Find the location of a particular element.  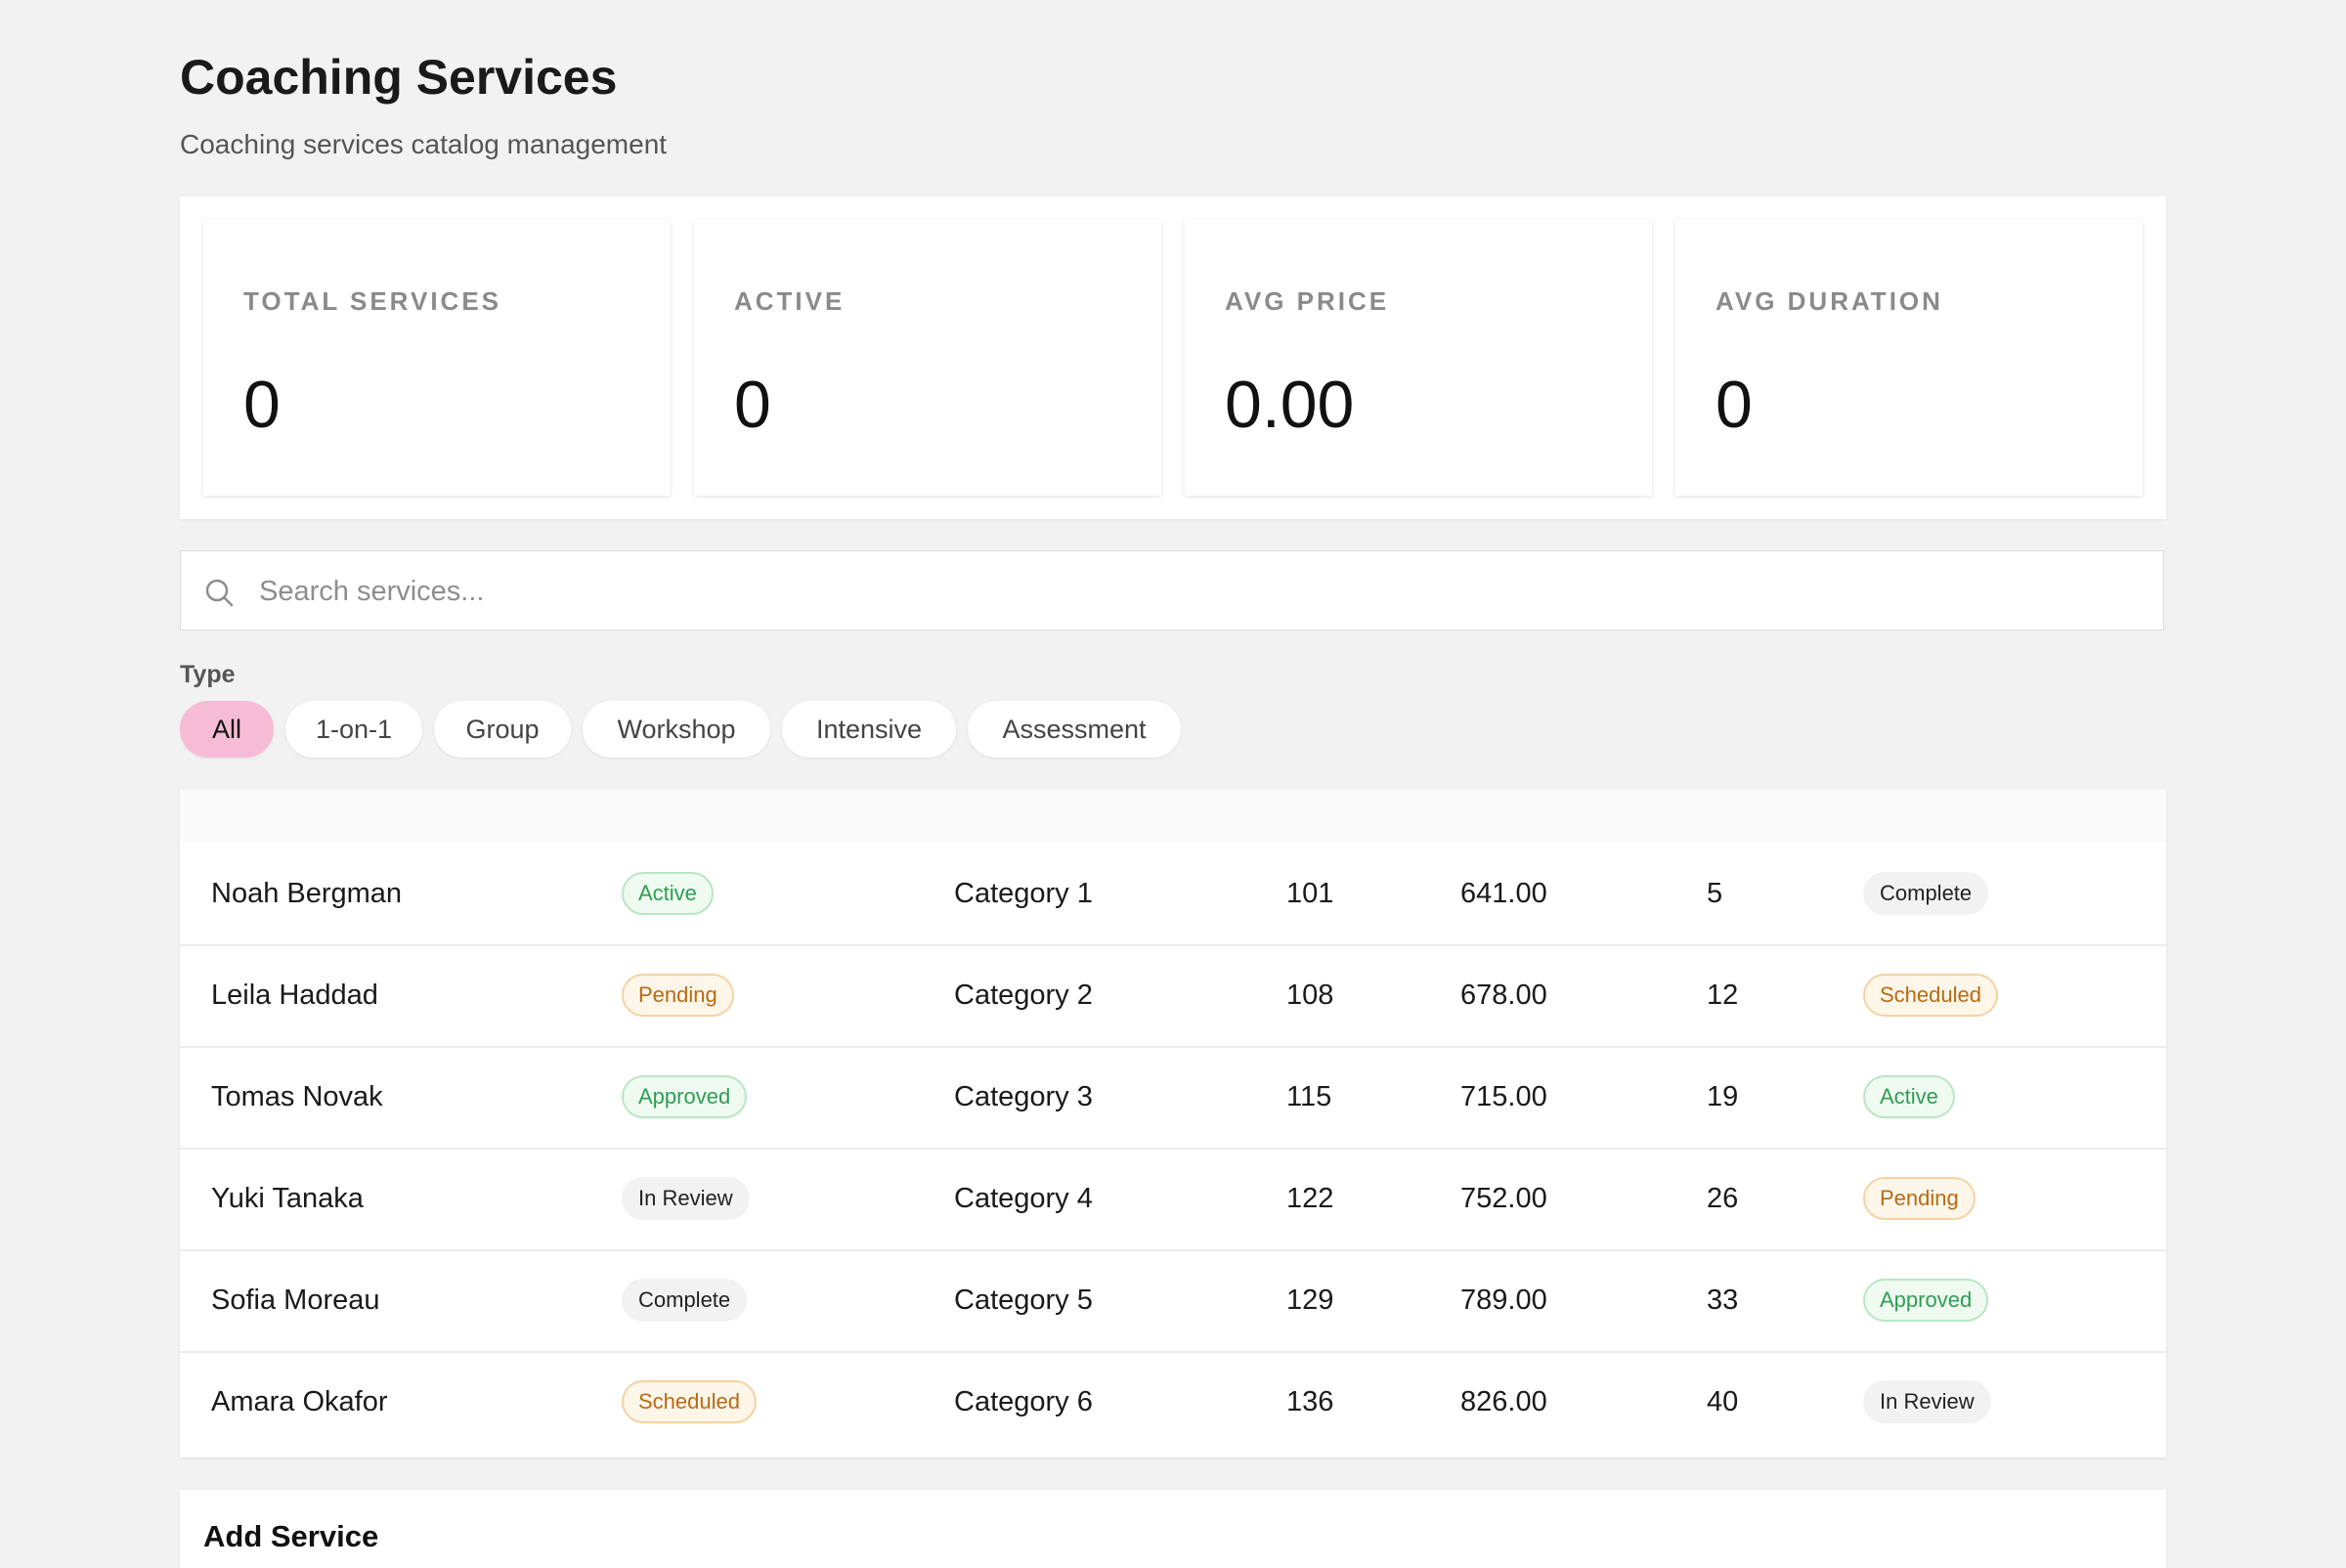

state-badge: Approved is located at coordinates (1926, 1300).